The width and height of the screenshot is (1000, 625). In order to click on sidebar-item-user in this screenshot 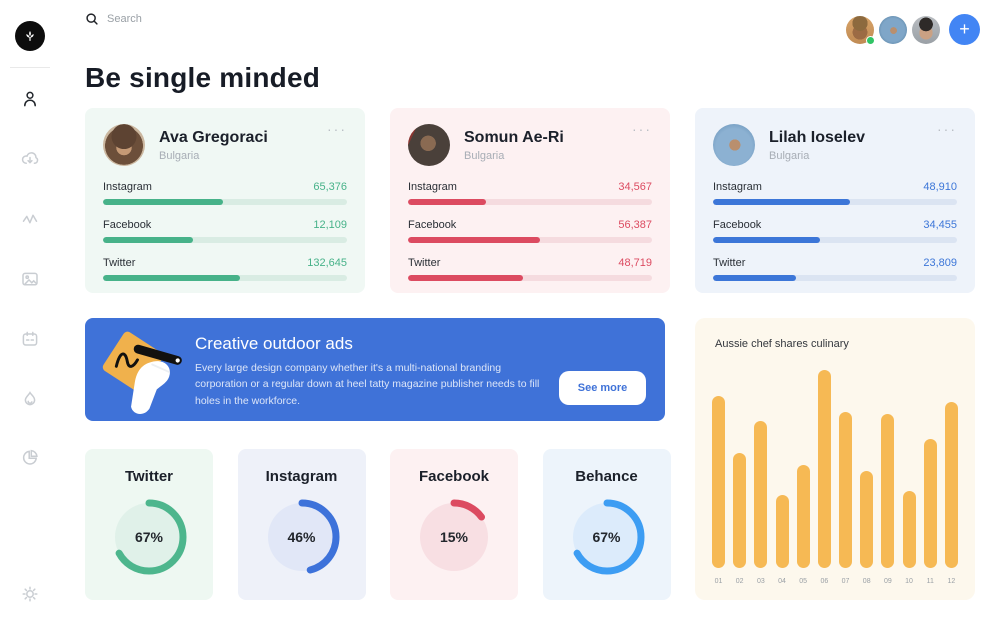, I will do `click(30, 99)`.